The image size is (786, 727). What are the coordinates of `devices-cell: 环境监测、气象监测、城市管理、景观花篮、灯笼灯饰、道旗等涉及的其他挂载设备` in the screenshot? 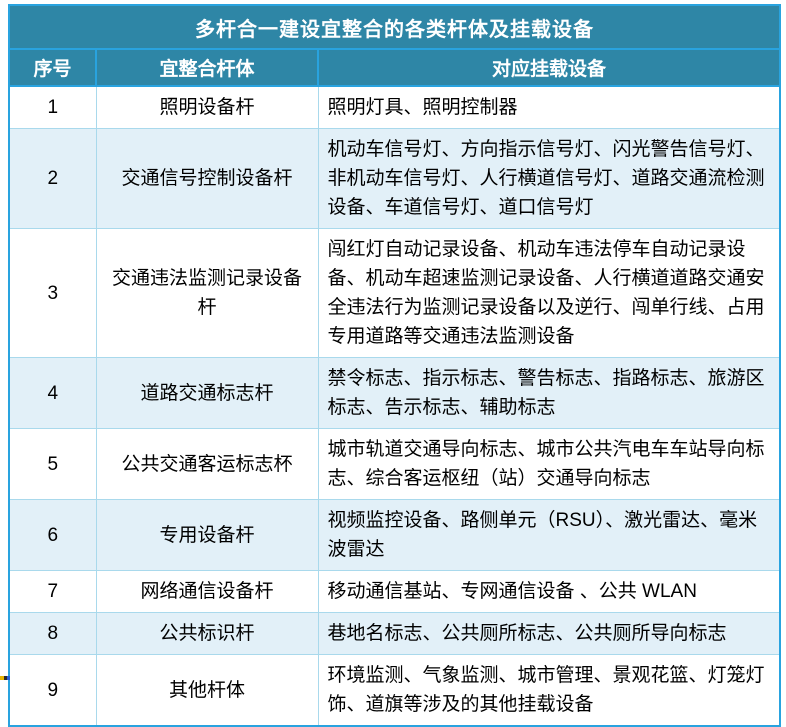 It's located at (549, 690).